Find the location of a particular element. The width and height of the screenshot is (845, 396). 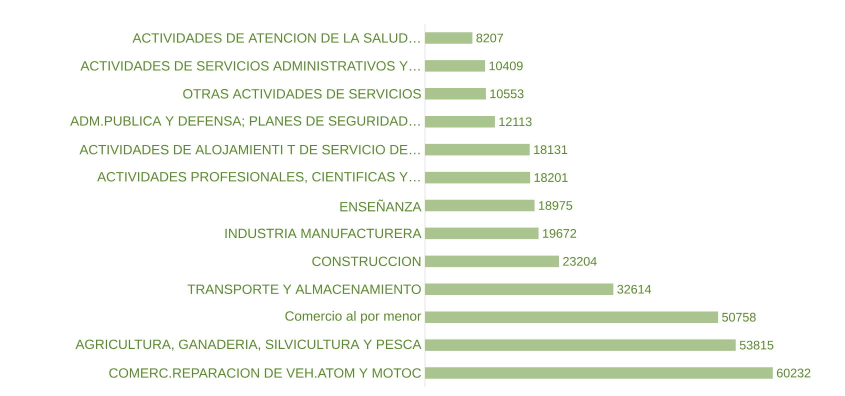

y-tick-label: AGRICULTURA, GANADERIA, SILVICULTURA Y PESCA is located at coordinates (248, 345).